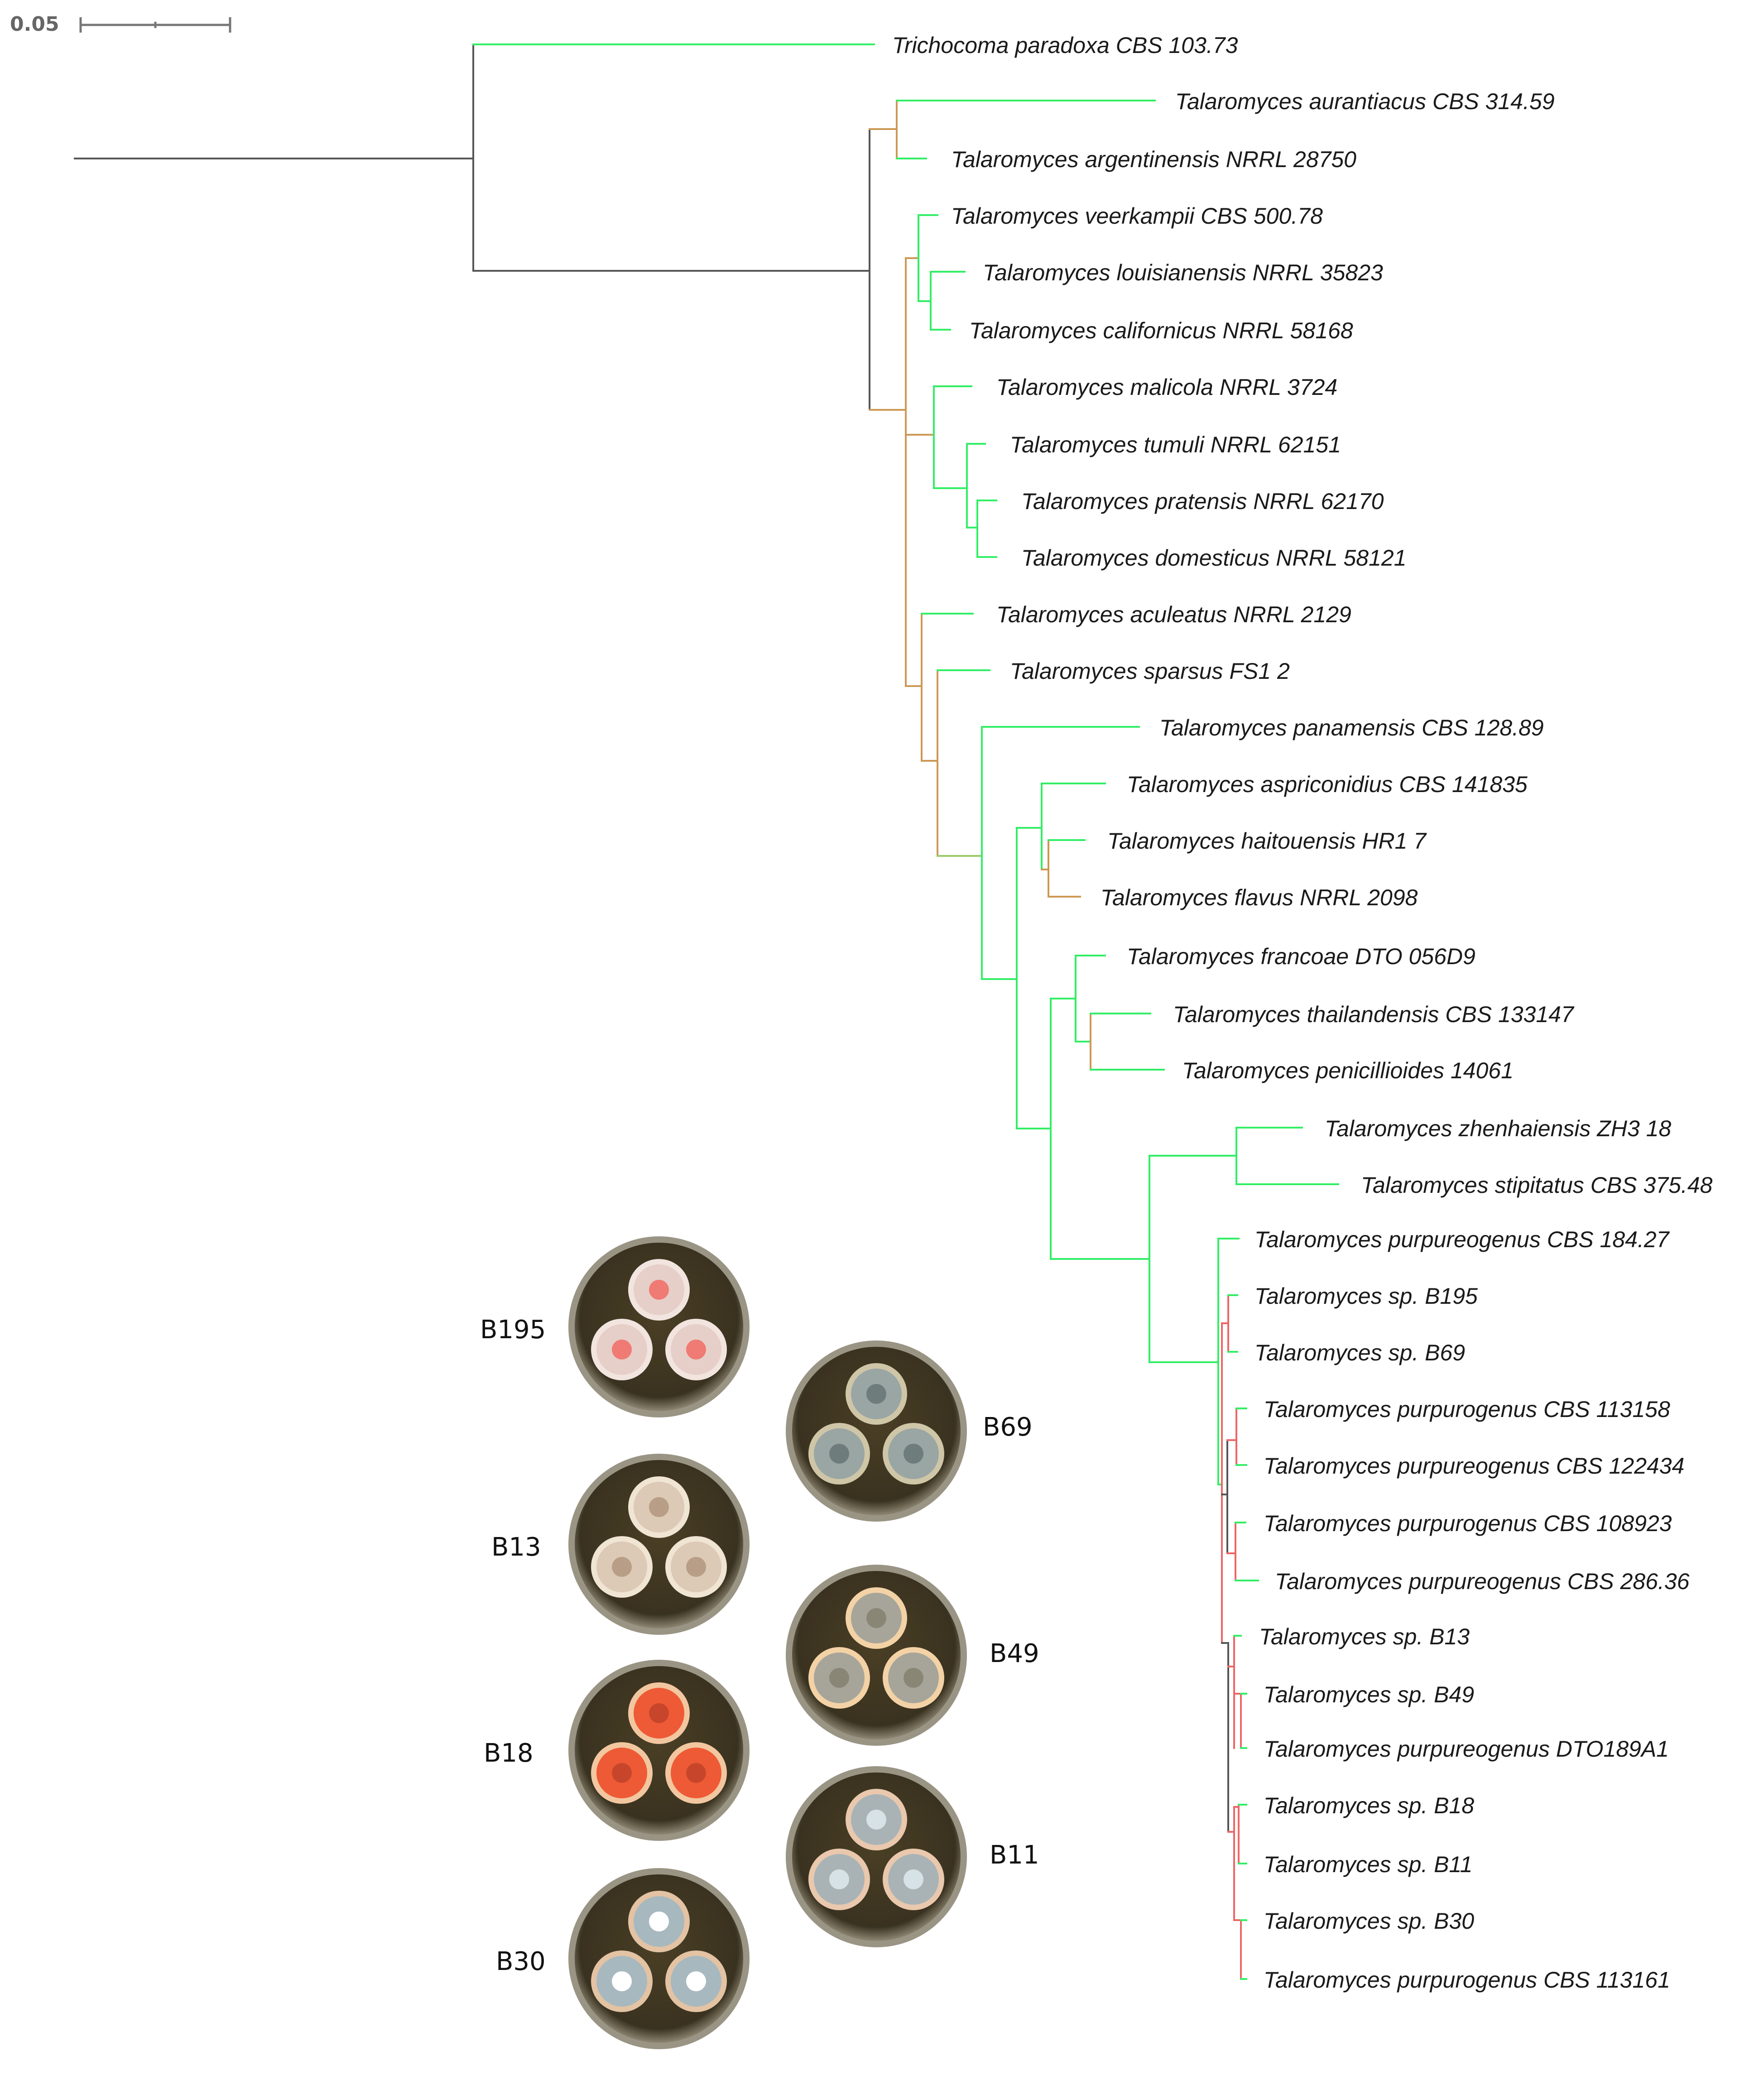 The width and height of the screenshot is (1764, 2080). What do you see at coordinates (521, 1961) in the screenshot?
I see `plate-label: B30` at bounding box center [521, 1961].